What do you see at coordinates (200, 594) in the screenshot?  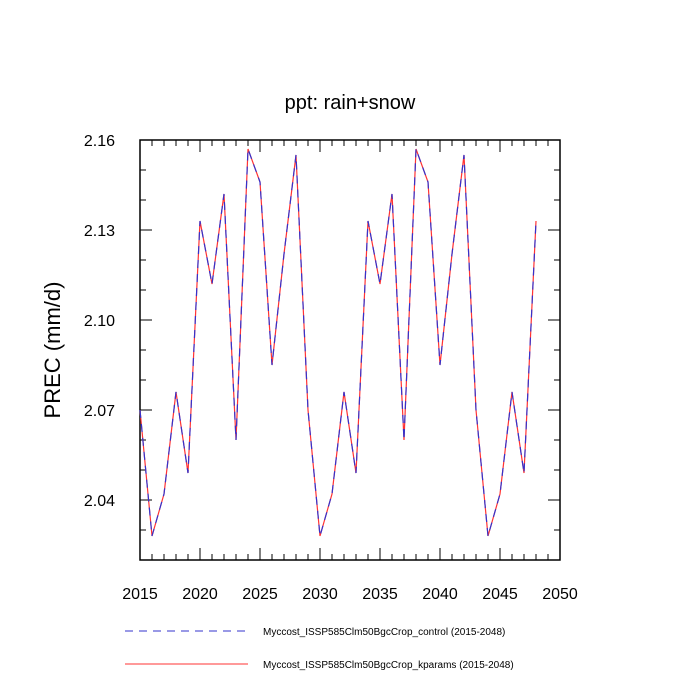 I see `x-tick-label: 2020` at bounding box center [200, 594].